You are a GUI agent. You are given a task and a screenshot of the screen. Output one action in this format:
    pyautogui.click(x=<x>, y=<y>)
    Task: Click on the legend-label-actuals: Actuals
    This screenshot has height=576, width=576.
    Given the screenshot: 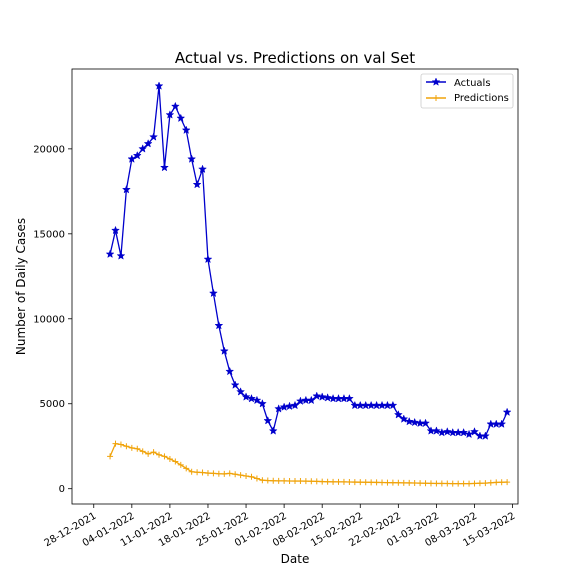 What is the action you would take?
    pyautogui.click(x=472, y=83)
    